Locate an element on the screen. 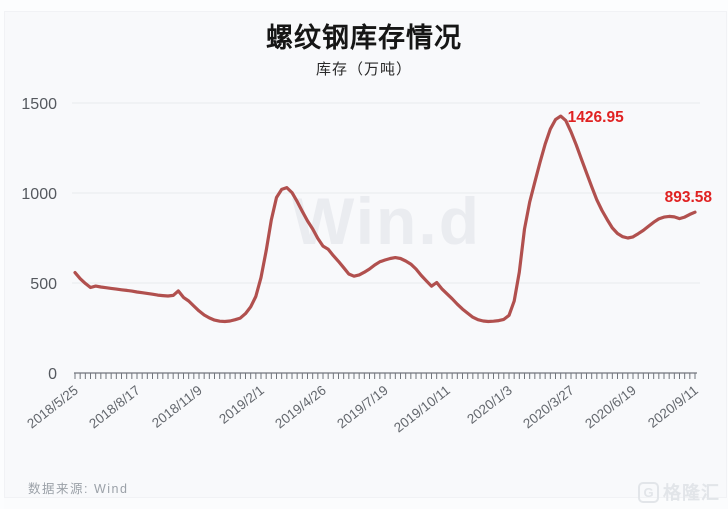  gelonghui-logo: G 格隆汇 is located at coordinates (679, 492).